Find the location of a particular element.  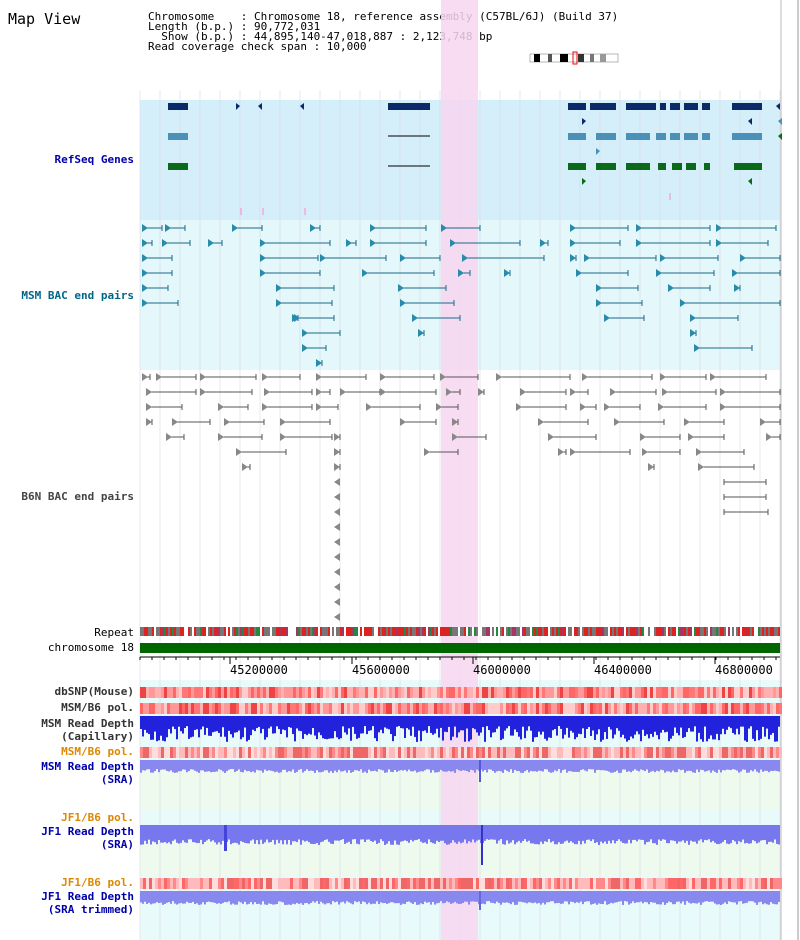

msm-depth-capillary-label: MSM Read Depth is located at coordinates (87, 723).